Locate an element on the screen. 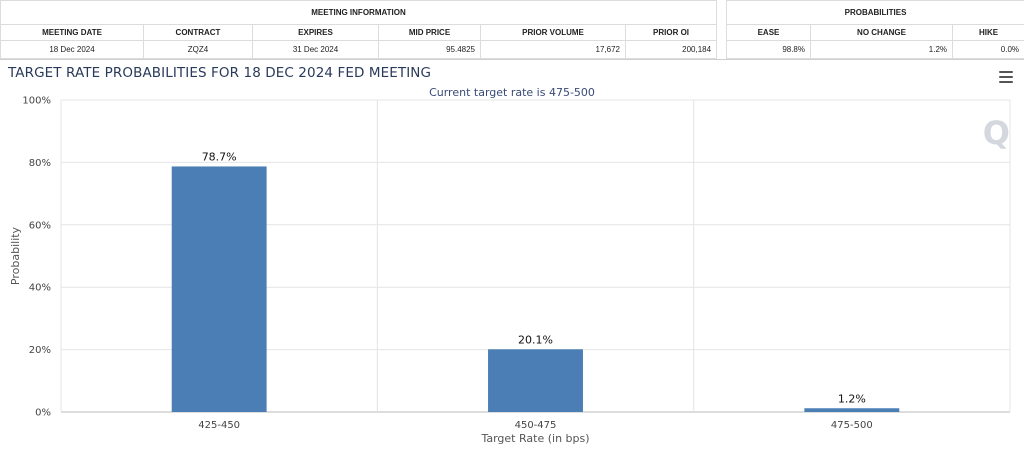 This screenshot has height=455, width=1024. data-label: 1.2% is located at coordinates (852, 398).